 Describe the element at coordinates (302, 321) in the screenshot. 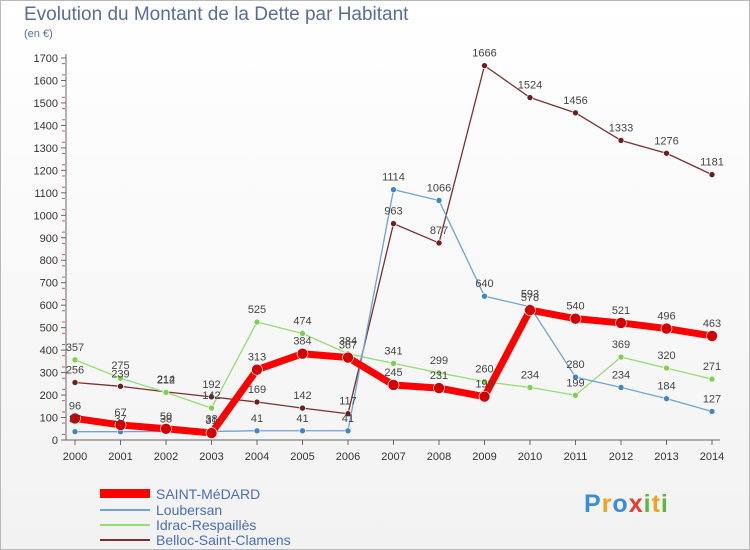

I see `data-label: 474` at that location.